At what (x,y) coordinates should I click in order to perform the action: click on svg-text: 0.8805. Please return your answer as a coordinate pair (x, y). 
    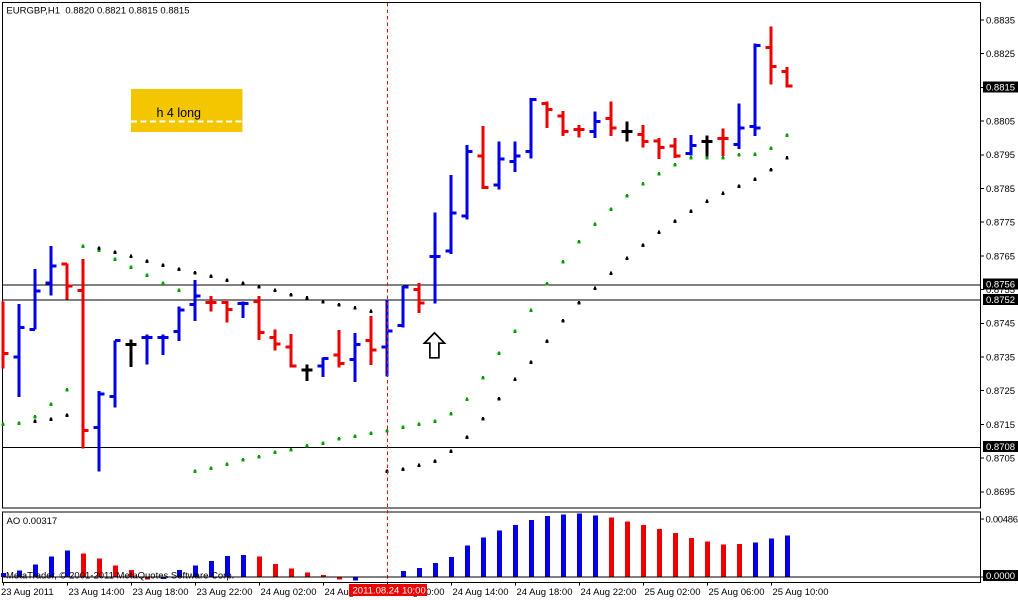
    Looking at the image, I should click on (1000, 122).